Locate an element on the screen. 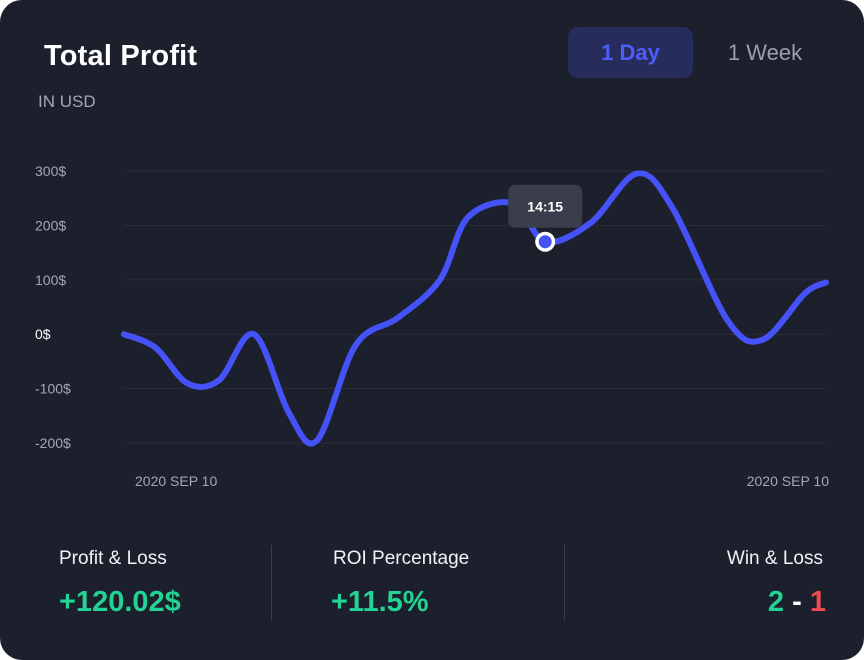 The image size is (864, 660). roi-value: +11.5% is located at coordinates (380, 602).